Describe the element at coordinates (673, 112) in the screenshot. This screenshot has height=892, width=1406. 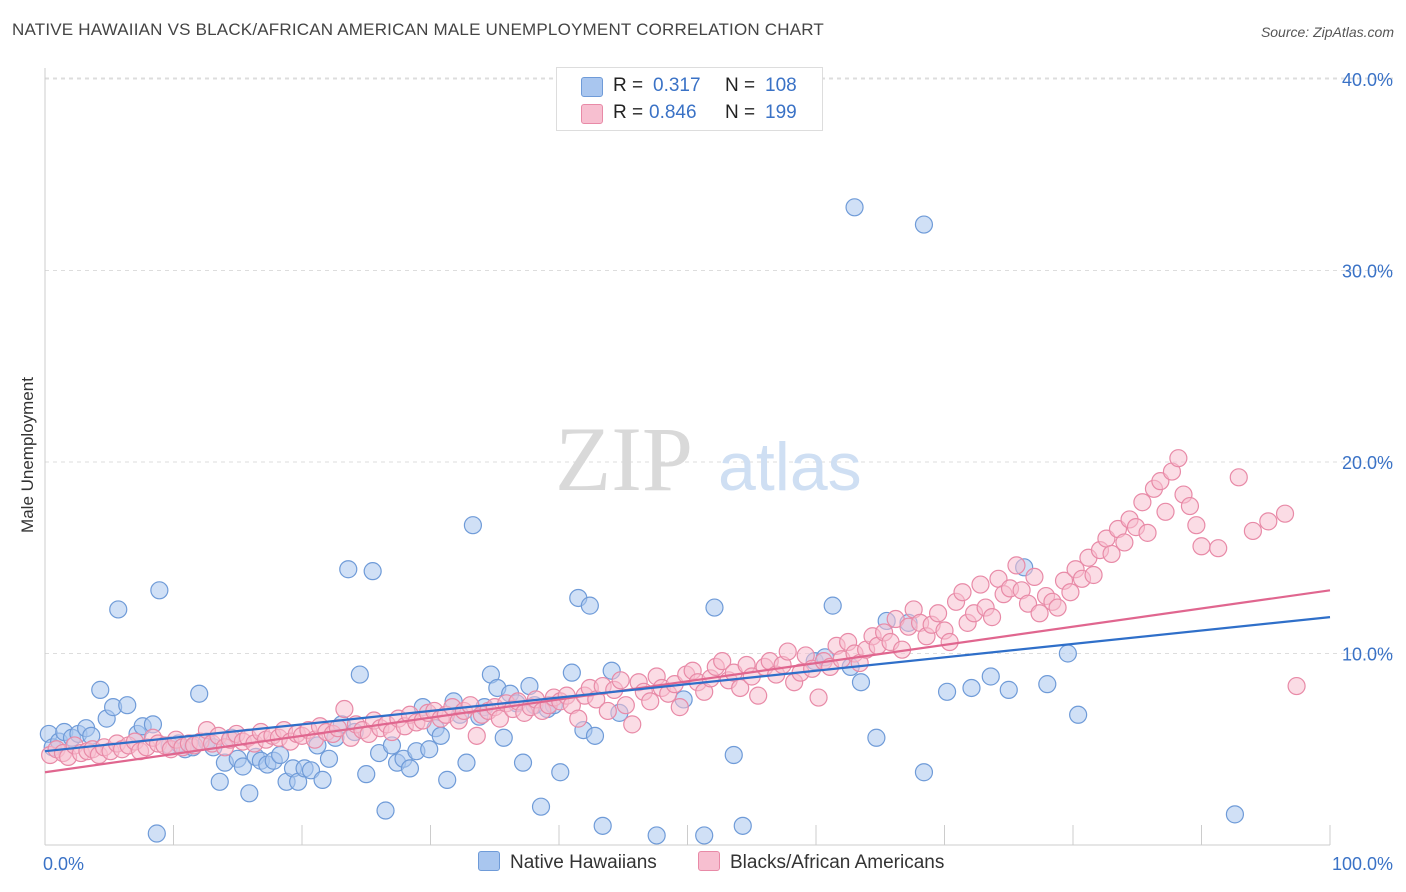
I see `legend-r-value: 0.846` at that location.